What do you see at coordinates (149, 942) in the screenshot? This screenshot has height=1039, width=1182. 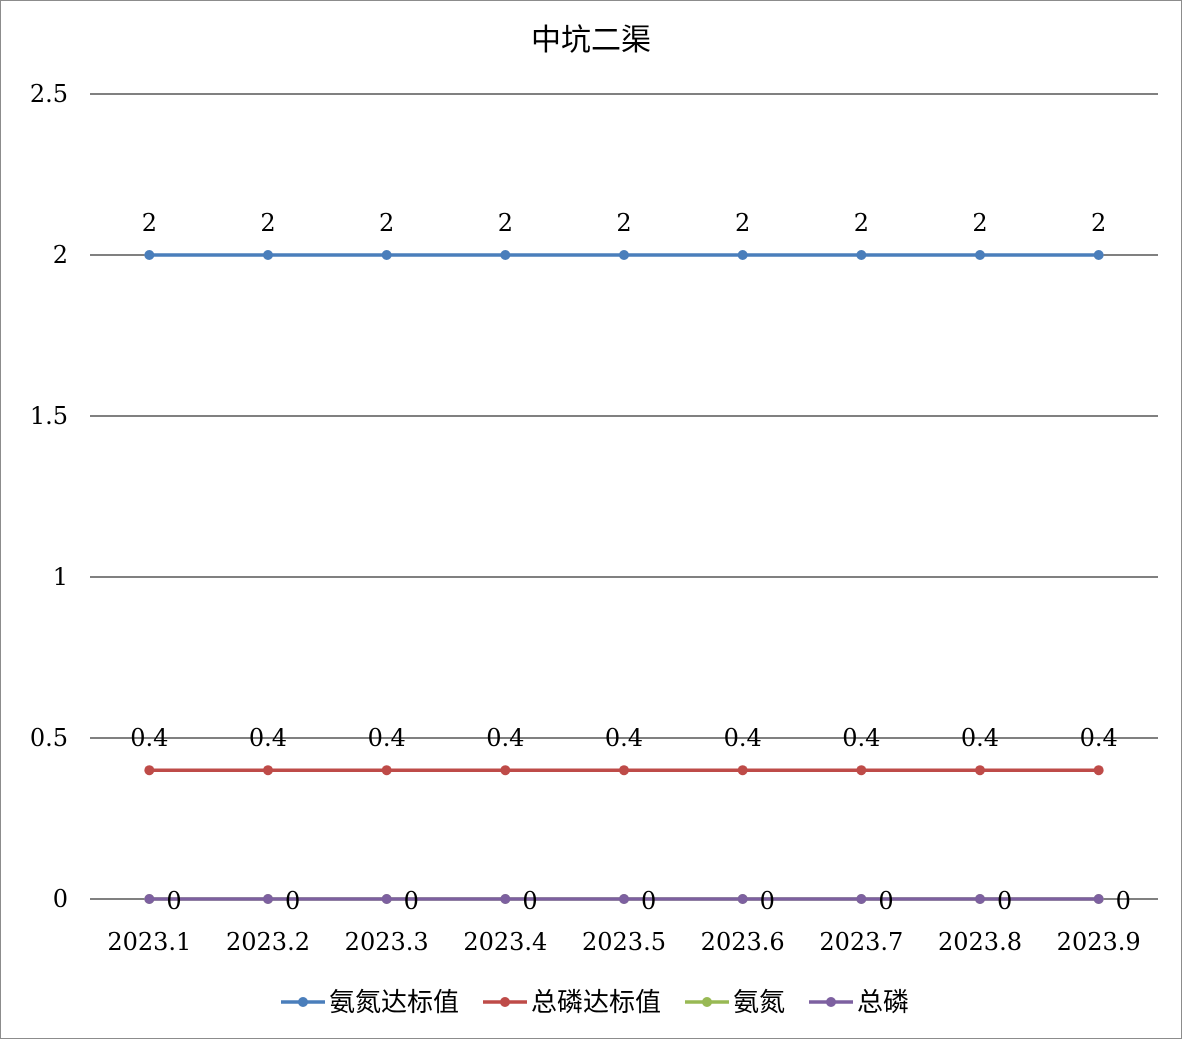 I see `x-tick-label: 2023.1` at bounding box center [149, 942].